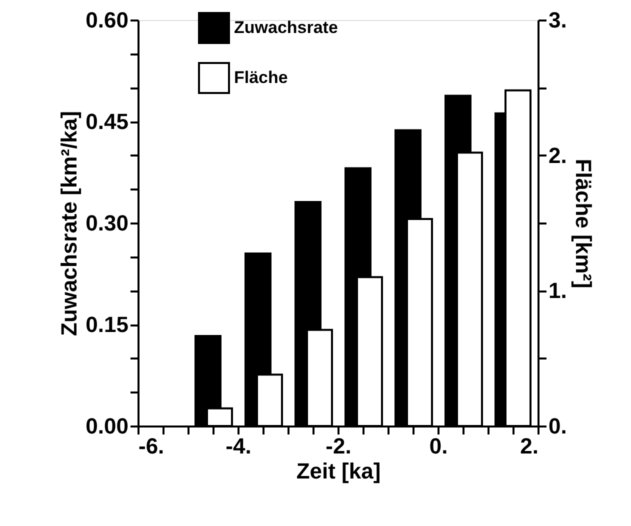 The width and height of the screenshot is (631, 526). I want to click on y2-tick-label: 1., so click(557, 291).